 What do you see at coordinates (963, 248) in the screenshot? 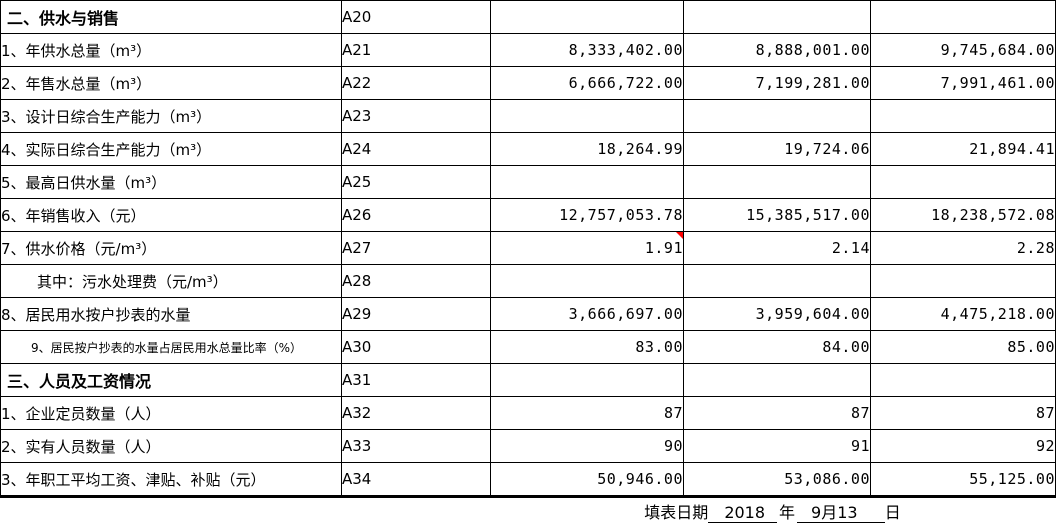
I see `value-cell: 2.28` at bounding box center [963, 248].